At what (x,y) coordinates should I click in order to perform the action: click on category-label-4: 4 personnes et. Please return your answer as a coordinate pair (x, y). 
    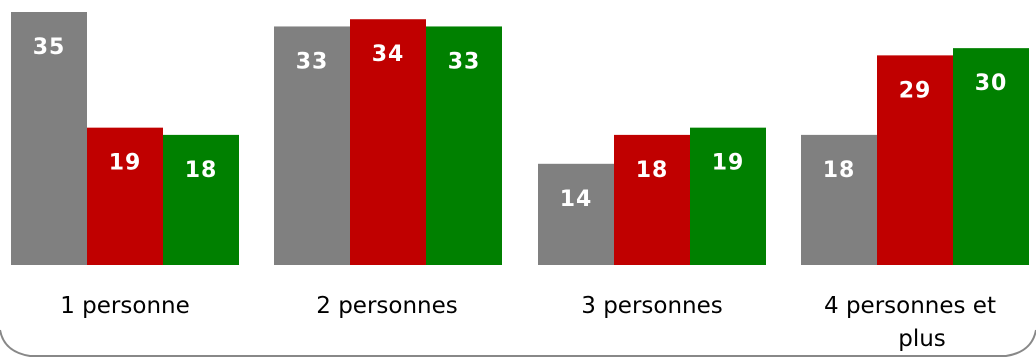
    Looking at the image, I should click on (910, 306).